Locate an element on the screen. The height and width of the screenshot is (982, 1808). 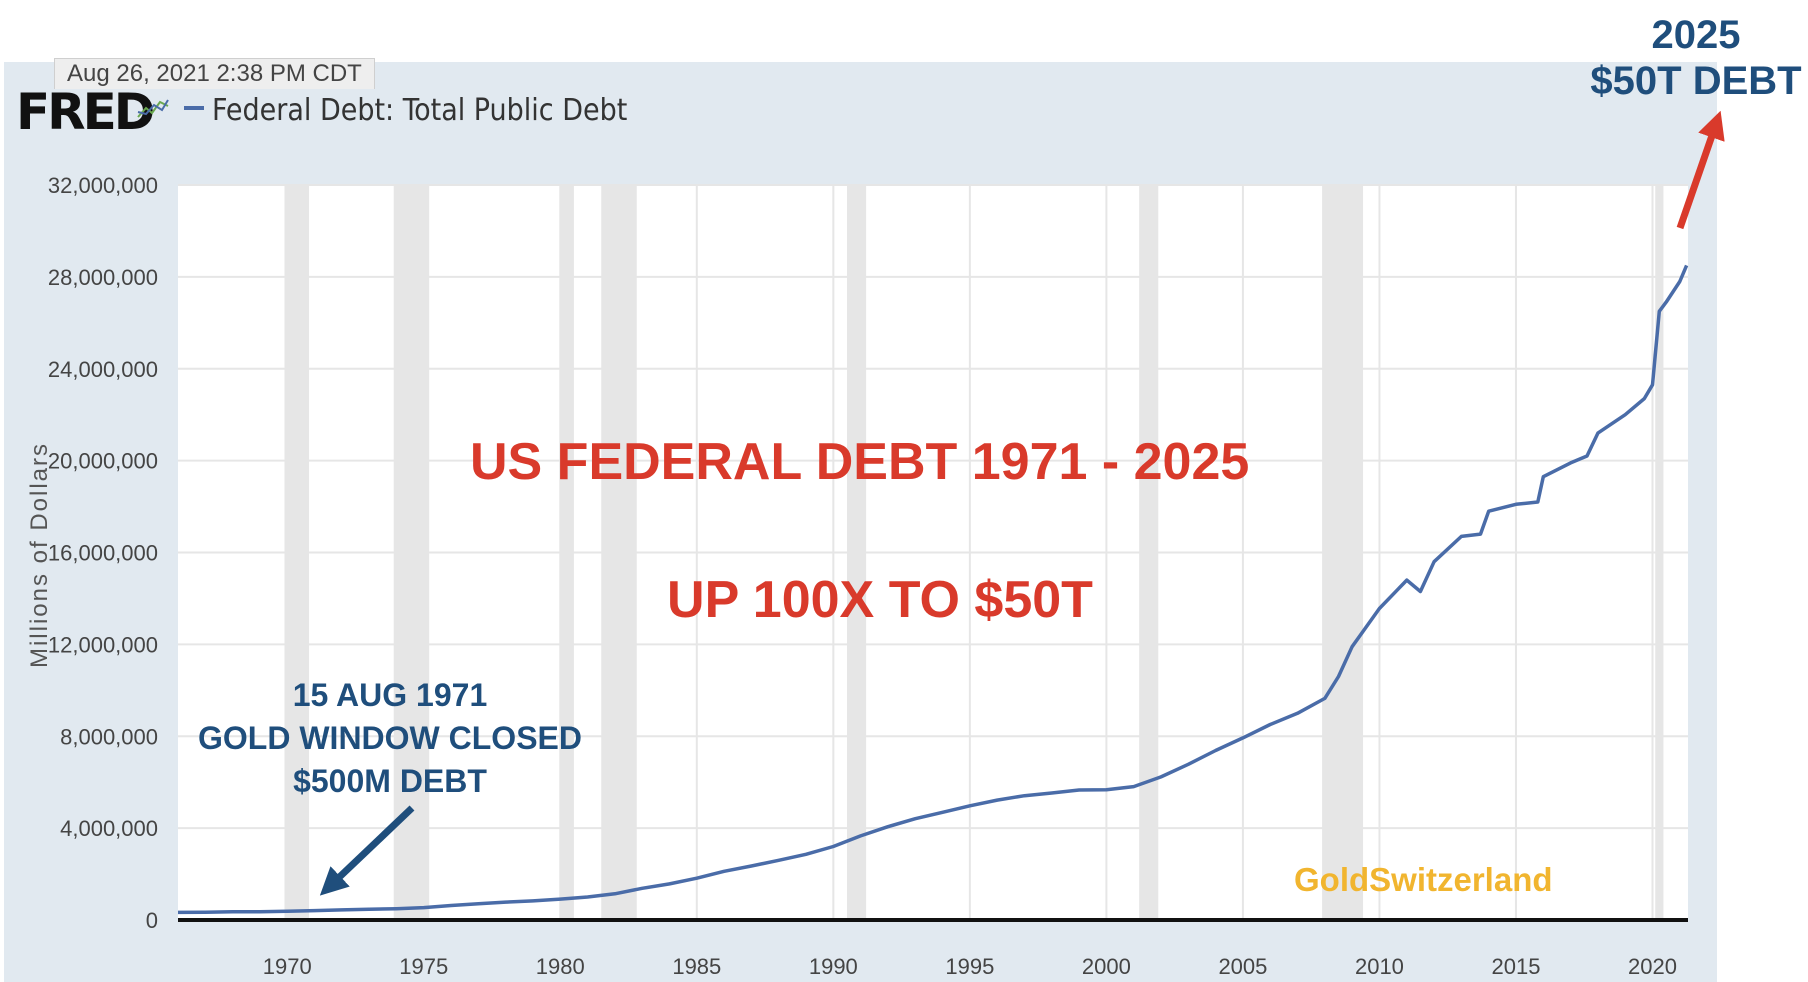
y-tick-label-4: 16,000,000 is located at coordinates (103, 553).